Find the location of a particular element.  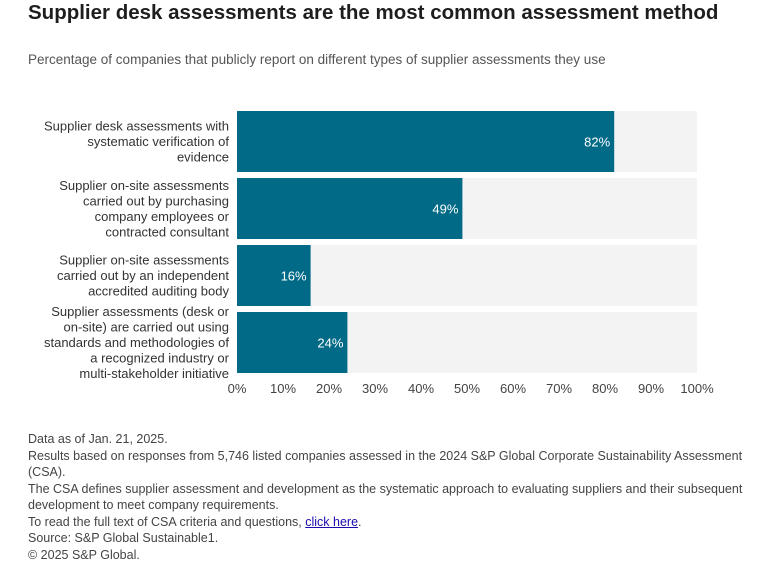

footer-copyright: © 2025 S&P Global. is located at coordinates (84, 554).